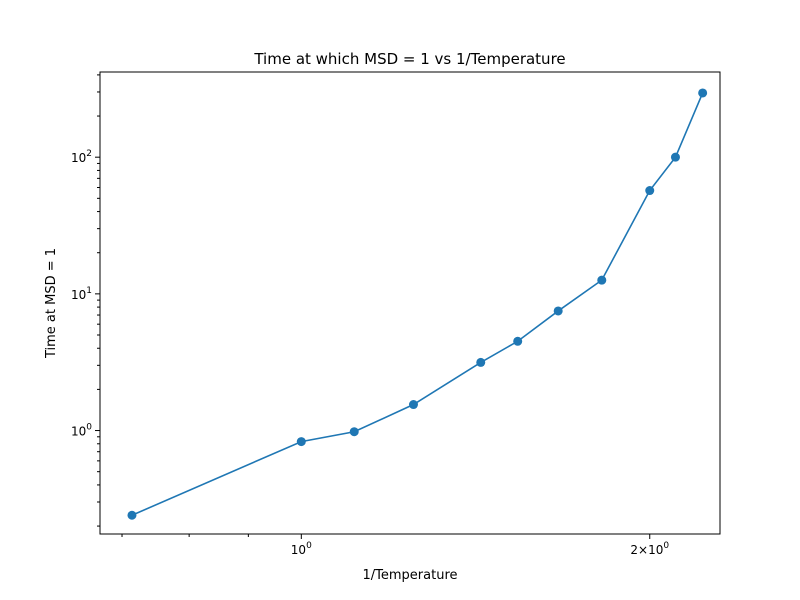  I want to click on x-axis-label: 1/Temperature, so click(410, 575).